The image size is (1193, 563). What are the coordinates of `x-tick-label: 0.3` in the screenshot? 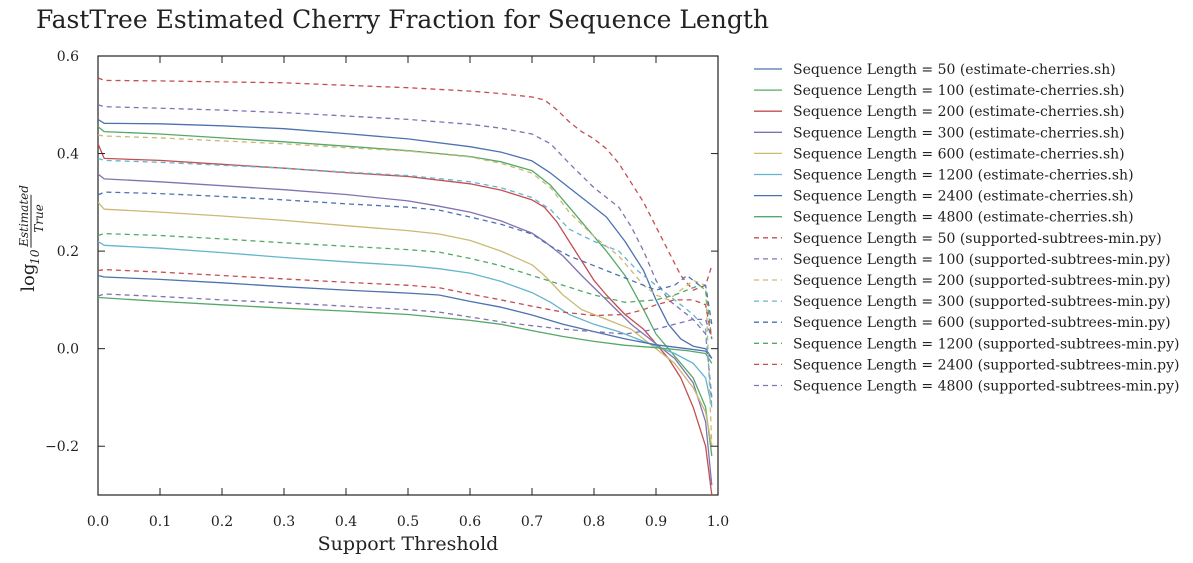 It's located at (284, 522).